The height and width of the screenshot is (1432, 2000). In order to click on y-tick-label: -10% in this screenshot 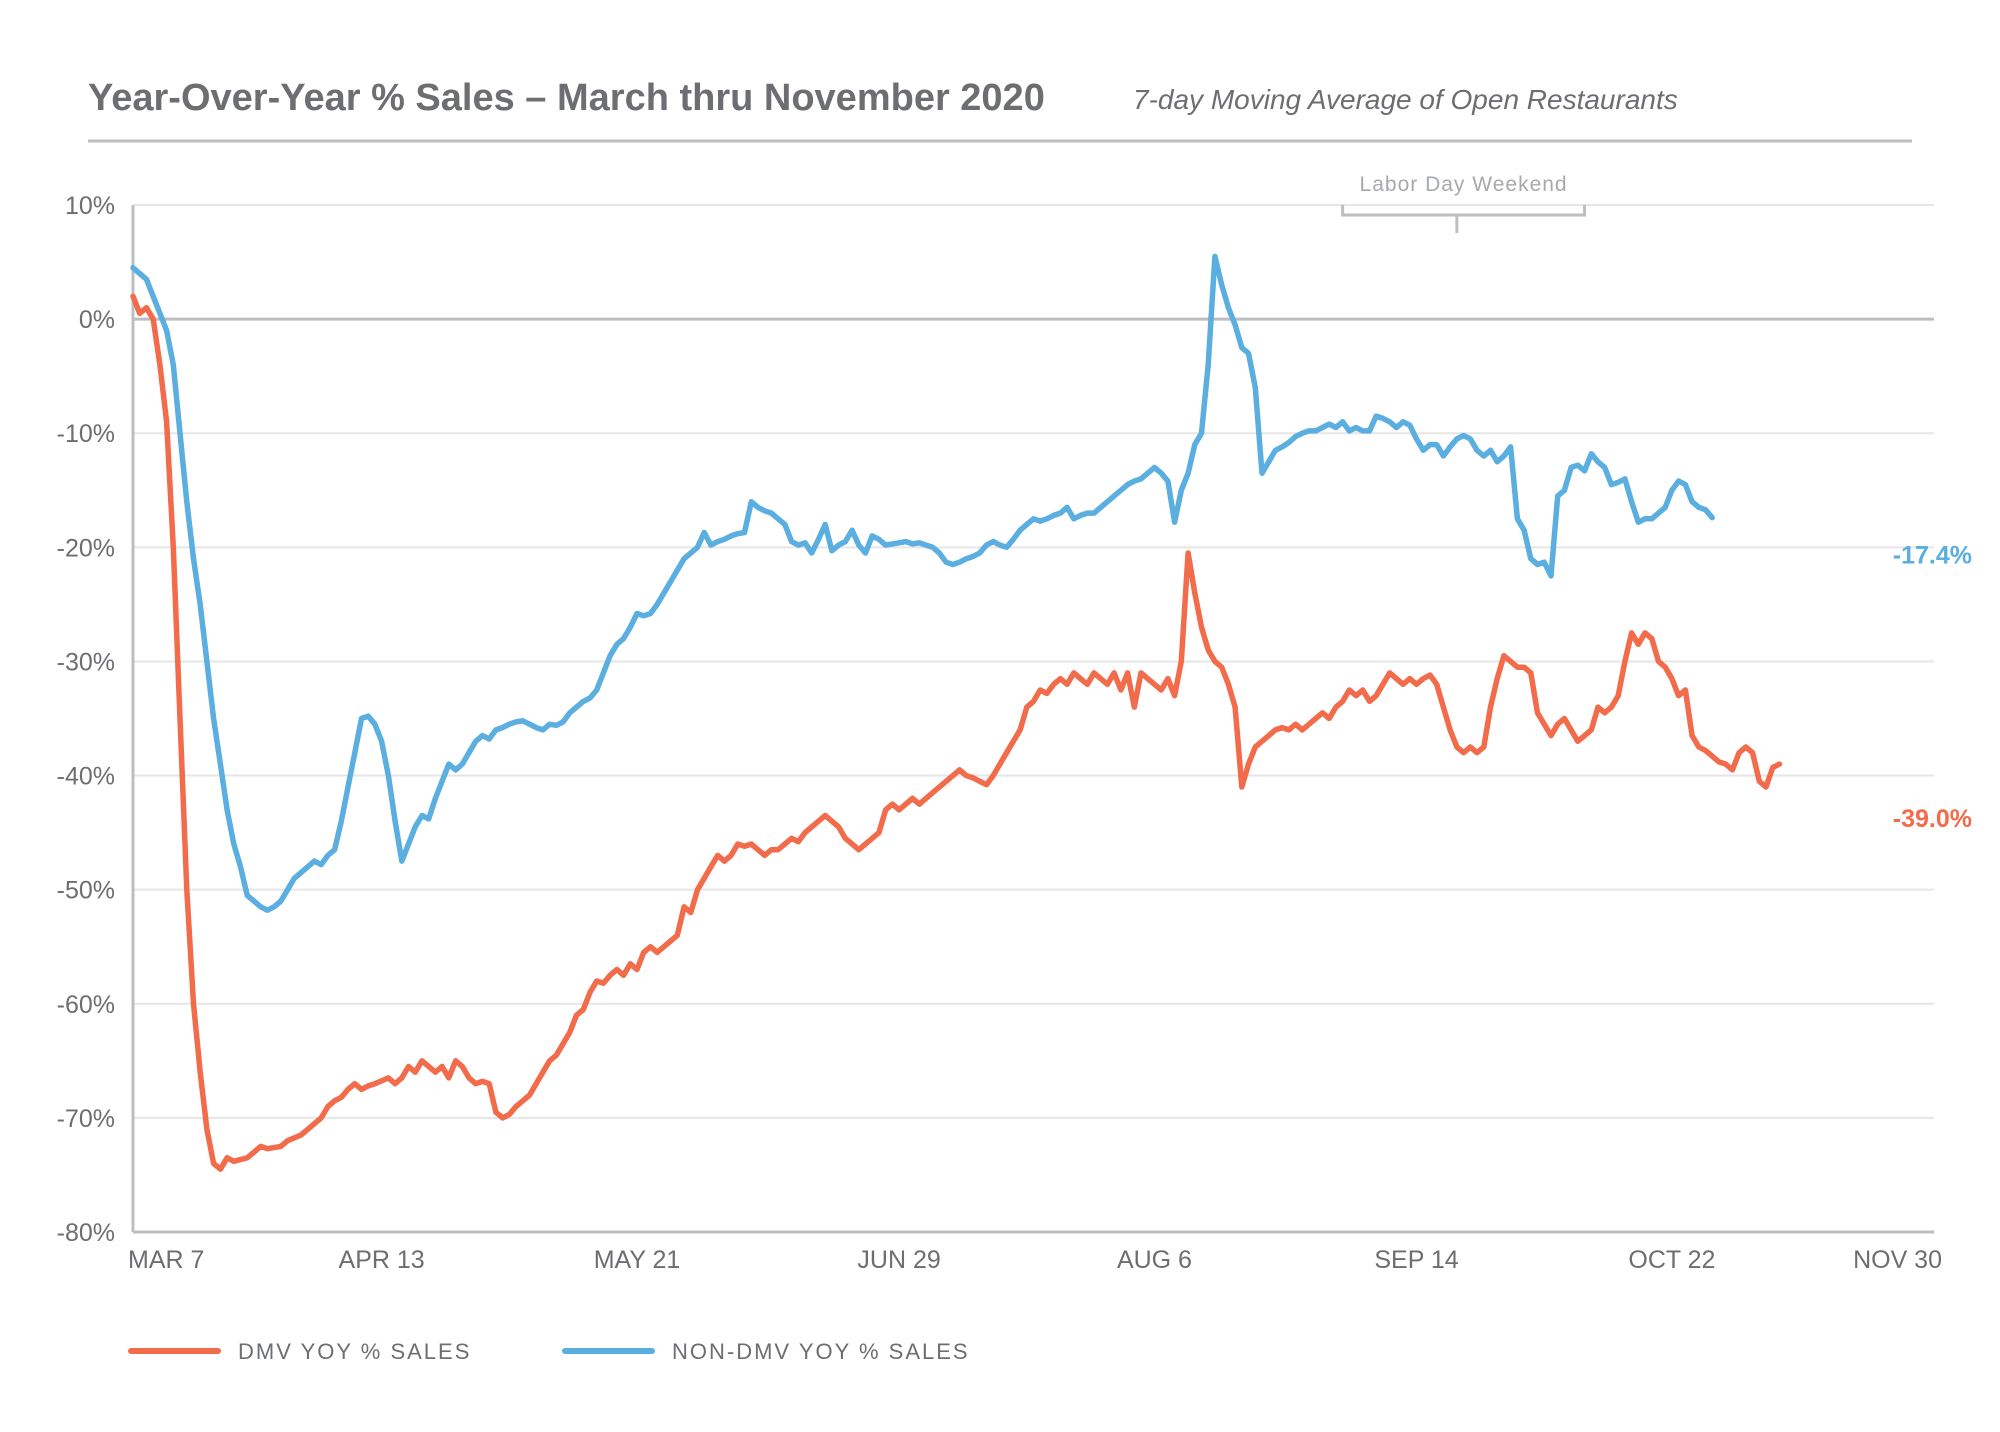, I will do `click(86, 434)`.